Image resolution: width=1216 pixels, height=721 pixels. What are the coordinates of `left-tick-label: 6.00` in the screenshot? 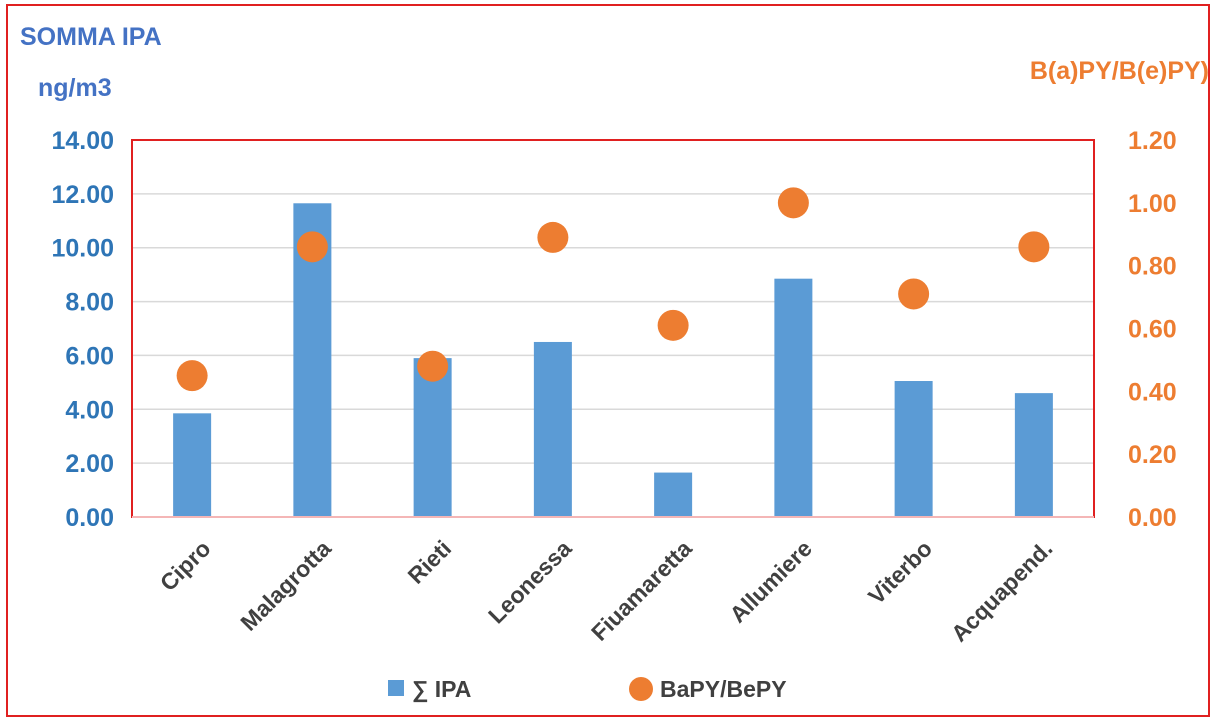 It's located at (89, 356).